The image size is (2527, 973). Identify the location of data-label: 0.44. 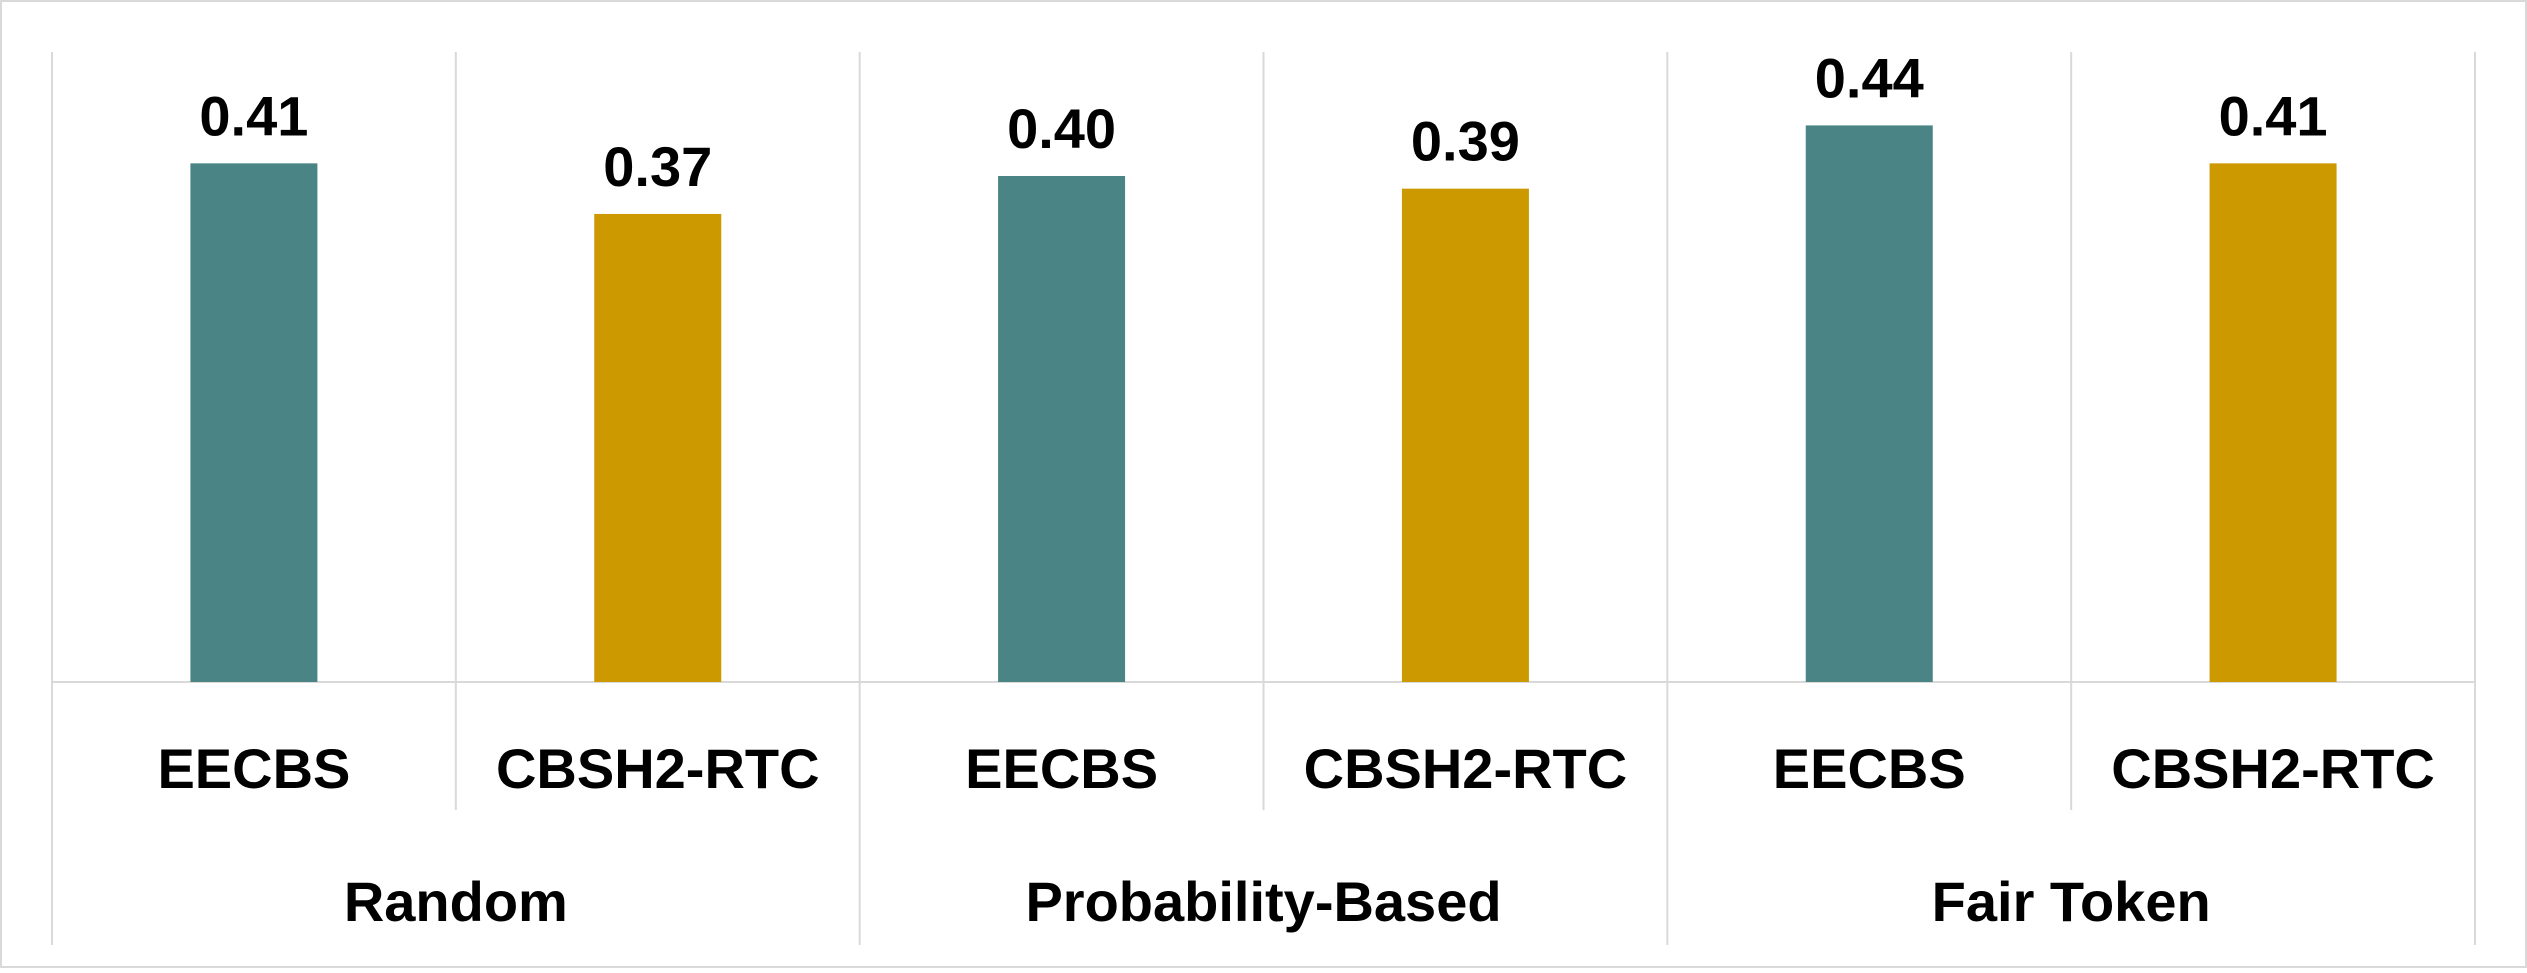
(1869, 77).